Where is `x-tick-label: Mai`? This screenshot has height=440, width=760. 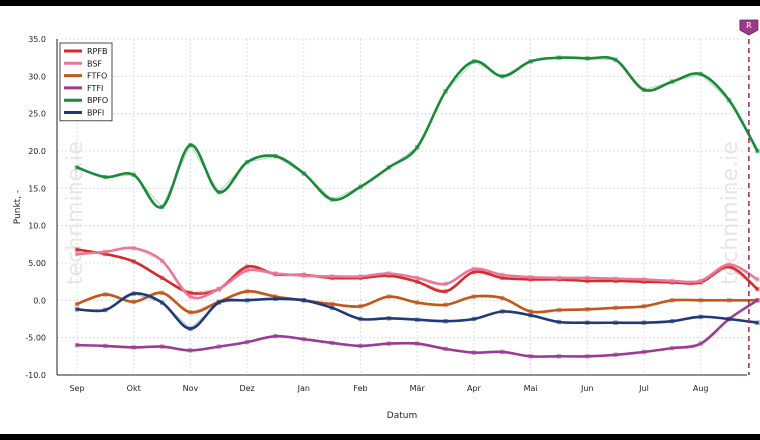
x-tick-label: Mai is located at coordinates (531, 388).